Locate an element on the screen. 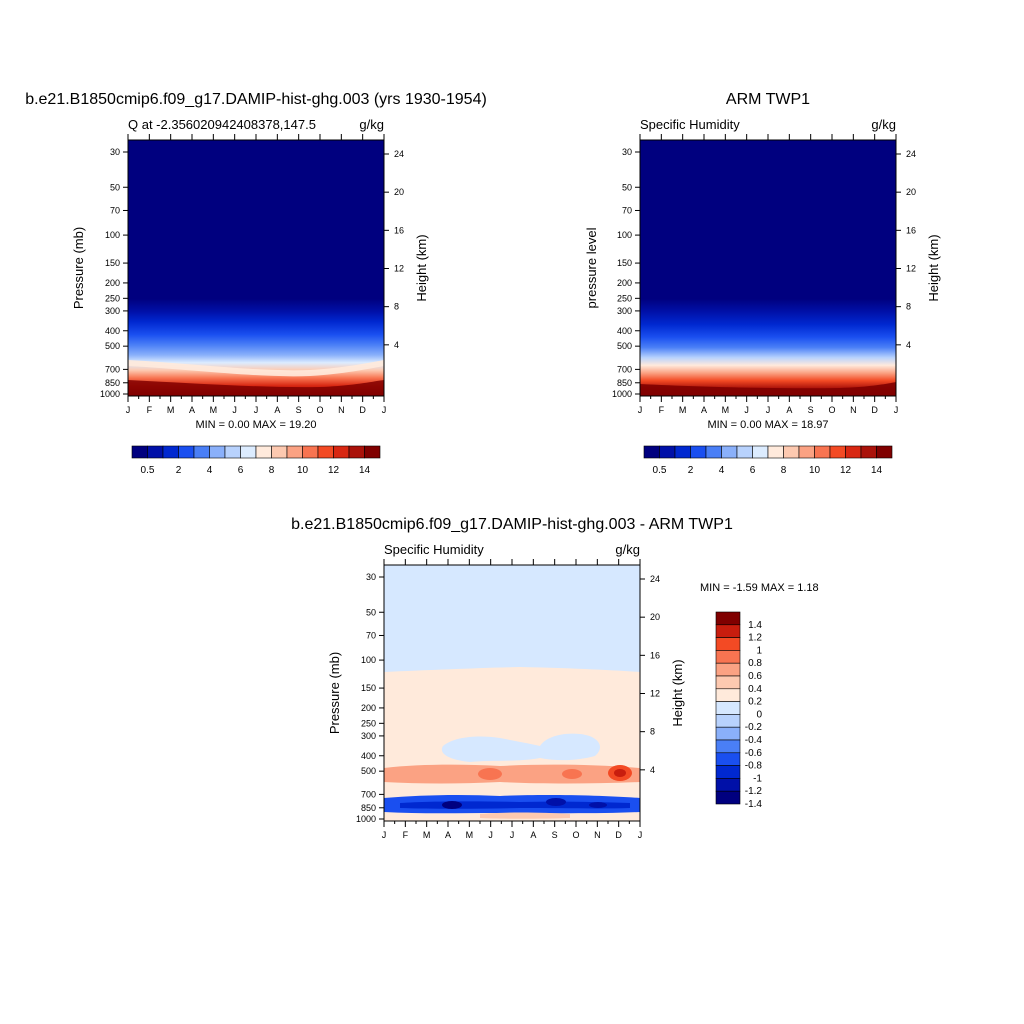 This screenshot has height=1024, width=1024. panel2-colorbar: 0.5 2 4 6 8 10 12 14 is located at coordinates (768, 460).